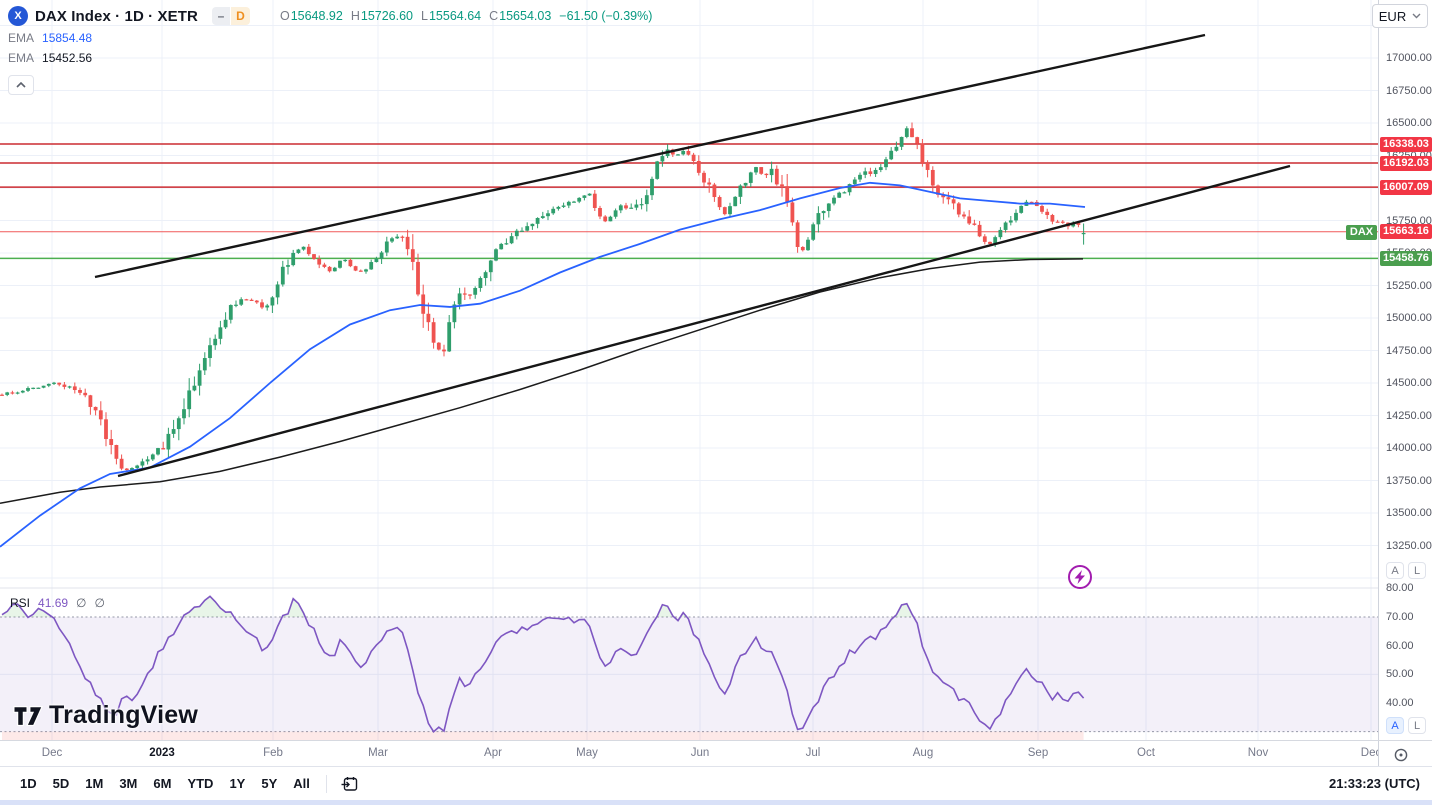  What do you see at coordinates (21, 38) in the screenshot?
I see `ema-fast-label: EMA` at bounding box center [21, 38].